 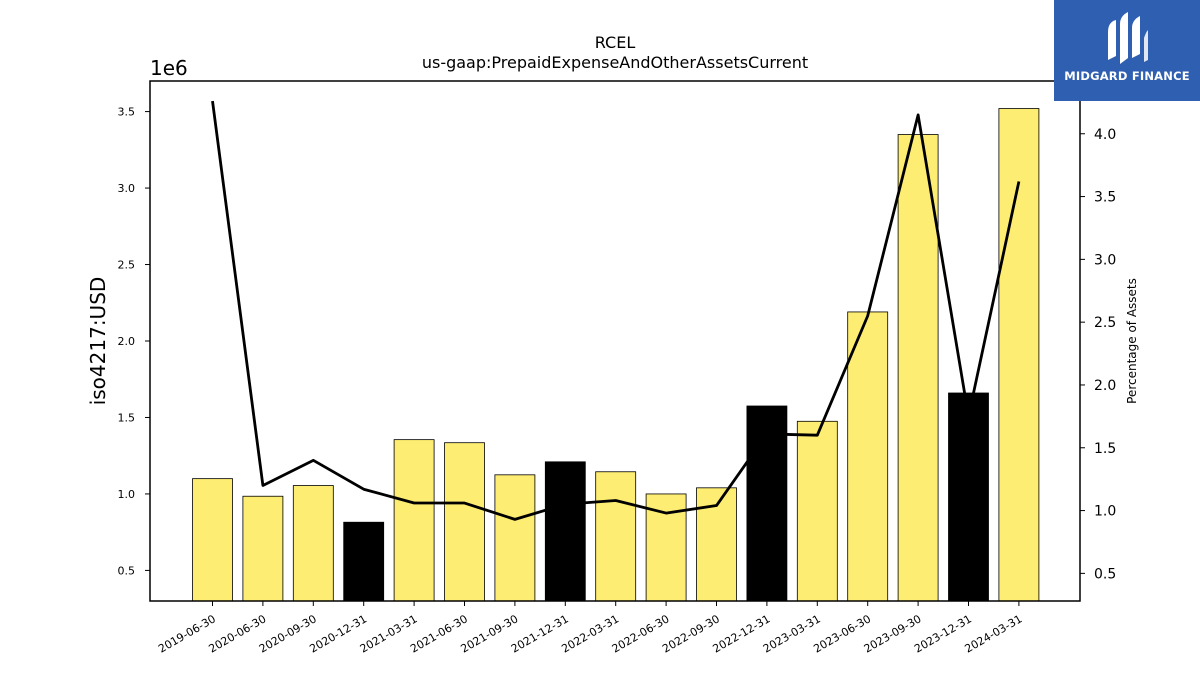 I want to click on midgard-logo-icon, so click(x=1128, y=38).